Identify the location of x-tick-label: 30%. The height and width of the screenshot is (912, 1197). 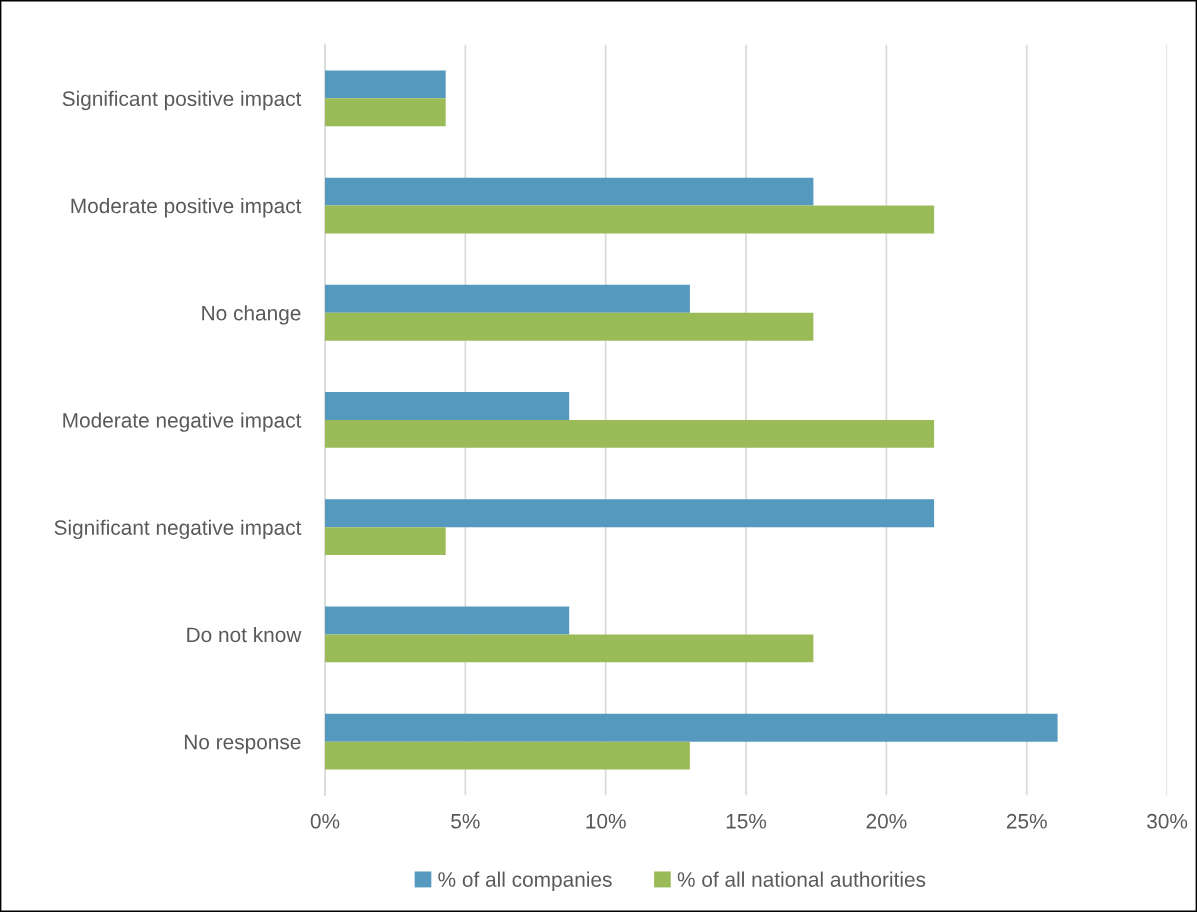
(1167, 821).